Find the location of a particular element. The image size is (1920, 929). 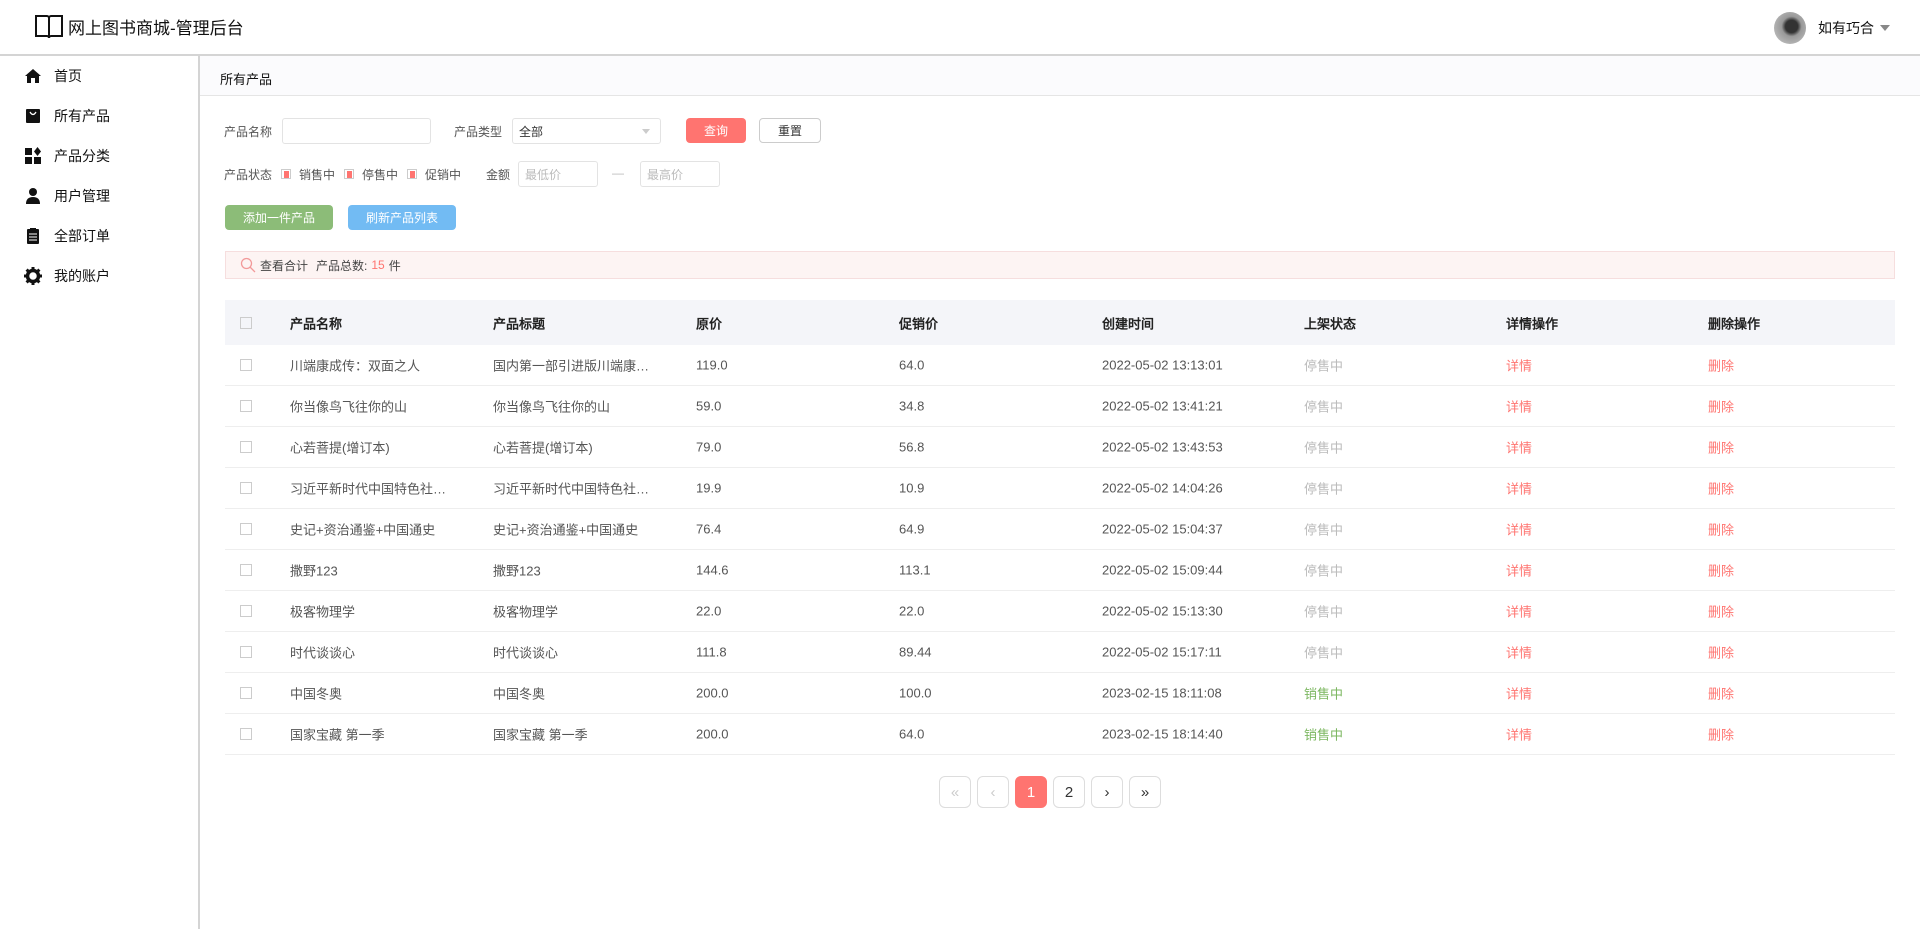

cell-promo: 56.8 is located at coordinates (912, 447).